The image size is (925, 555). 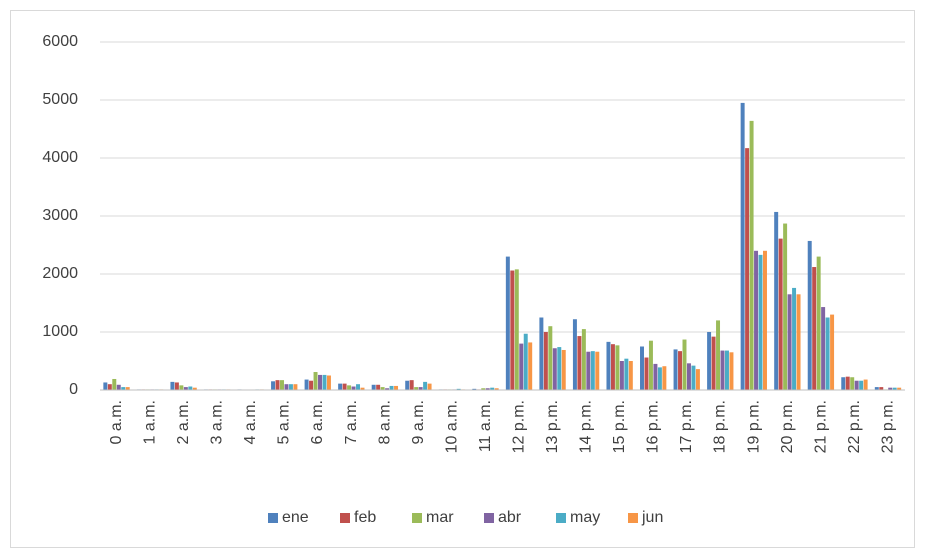 What do you see at coordinates (652, 517) in the screenshot?
I see `legend-label: jun` at bounding box center [652, 517].